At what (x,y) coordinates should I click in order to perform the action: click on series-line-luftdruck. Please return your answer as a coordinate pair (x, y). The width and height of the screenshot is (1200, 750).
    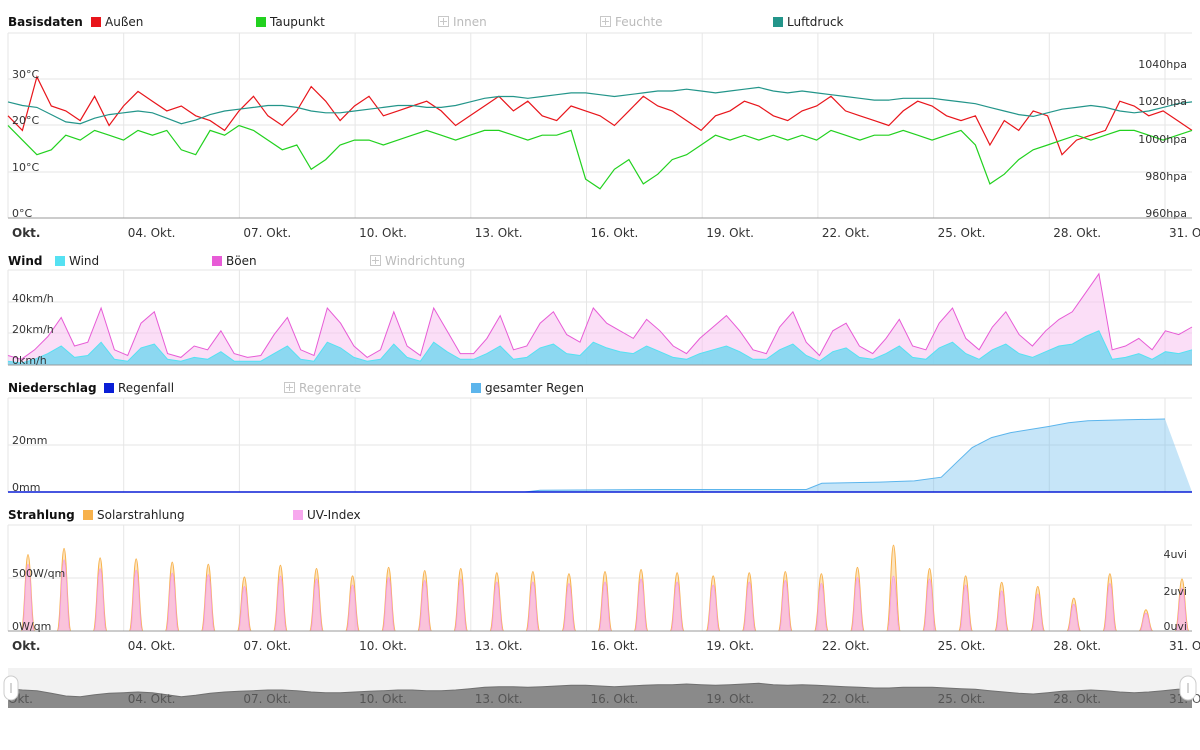
    Looking at the image, I should click on (600, 105).